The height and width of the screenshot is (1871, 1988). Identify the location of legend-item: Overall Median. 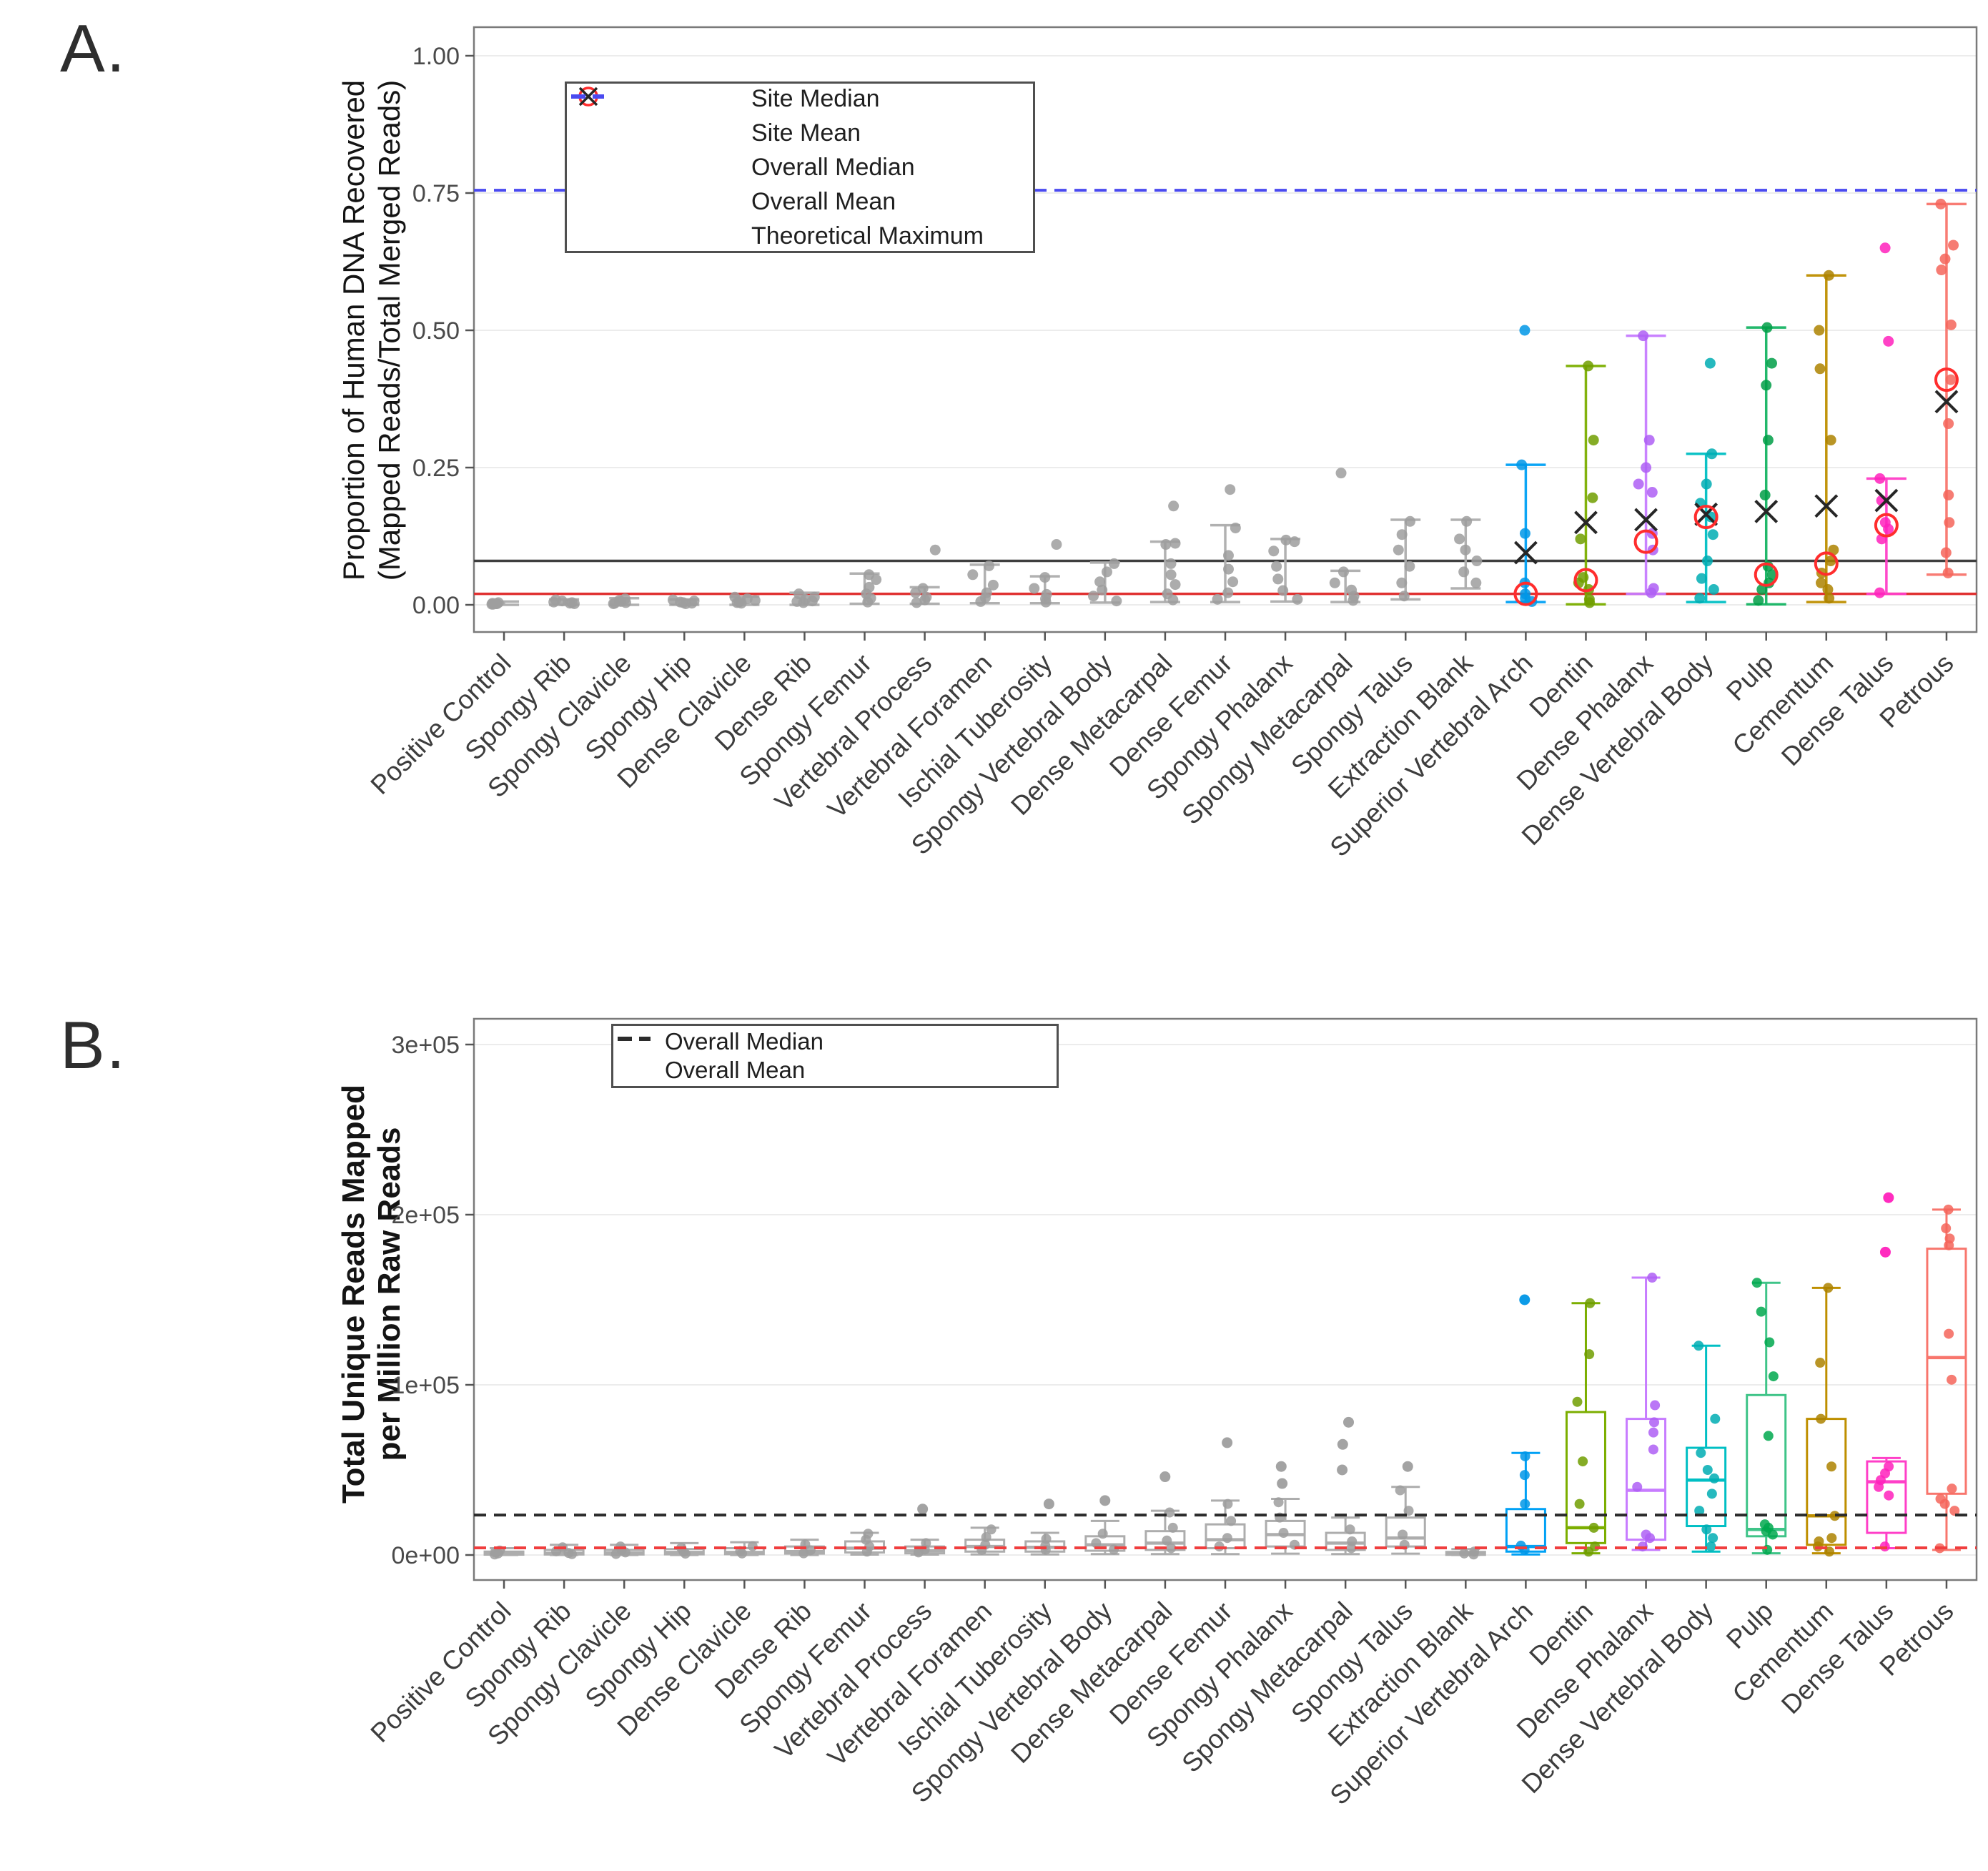
(802, 138).